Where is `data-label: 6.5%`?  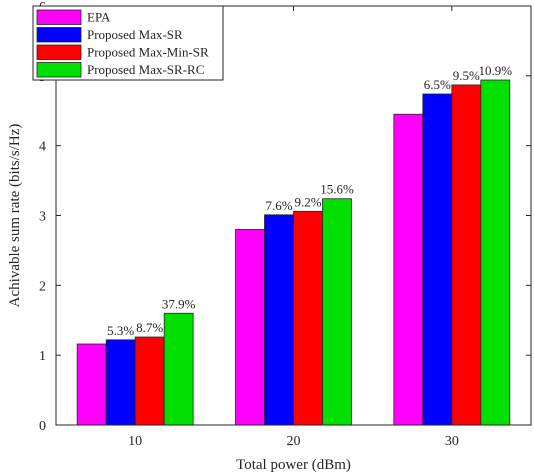 data-label: 6.5% is located at coordinates (437, 84).